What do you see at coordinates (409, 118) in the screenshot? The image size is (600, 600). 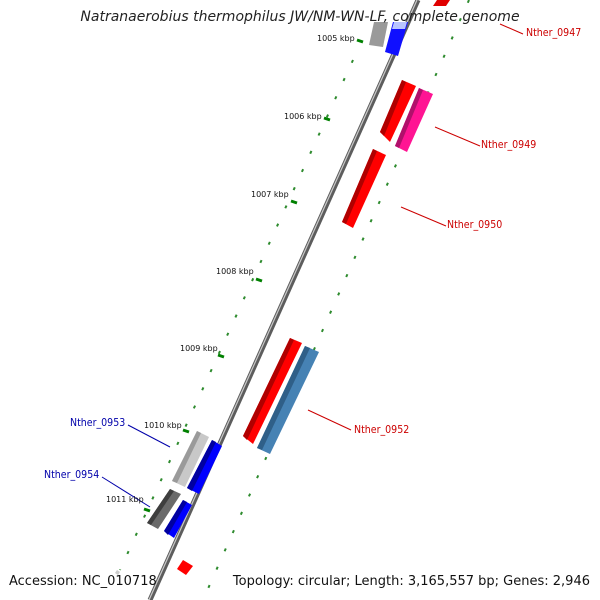 I see `gene-Nther_0949-shade` at bounding box center [409, 118].